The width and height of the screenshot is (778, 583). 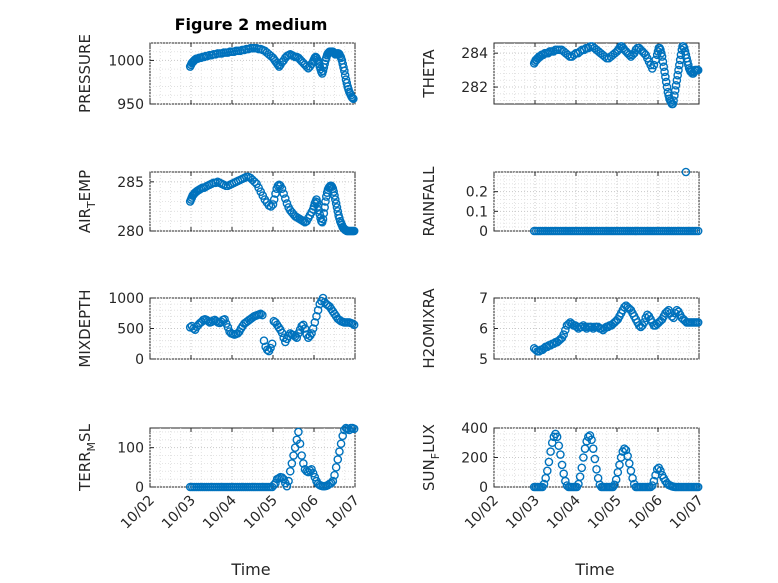 What do you see at coordinates (272, 457) in the screenshot?
I see `series-terr-msl` at bounding box center [272, 457].